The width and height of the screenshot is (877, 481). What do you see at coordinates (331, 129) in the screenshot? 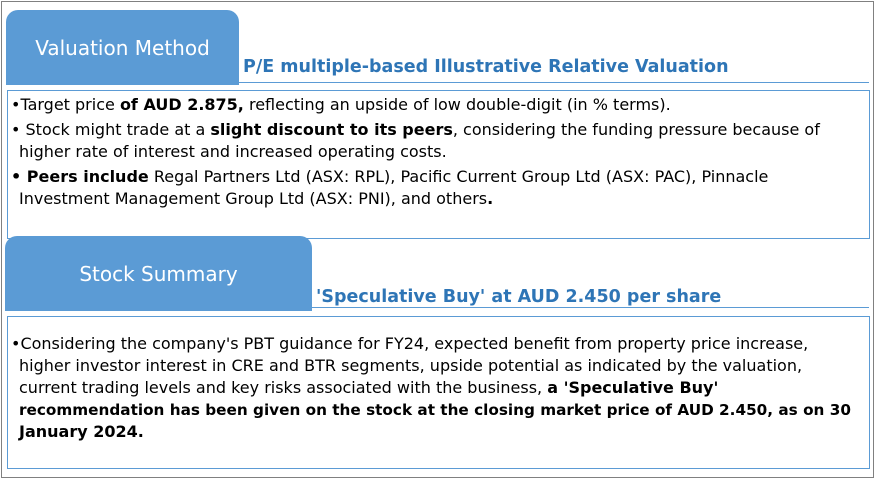
I see `bullet-discount-bold: slight discount to its peers` at bounding box center [331, 129].